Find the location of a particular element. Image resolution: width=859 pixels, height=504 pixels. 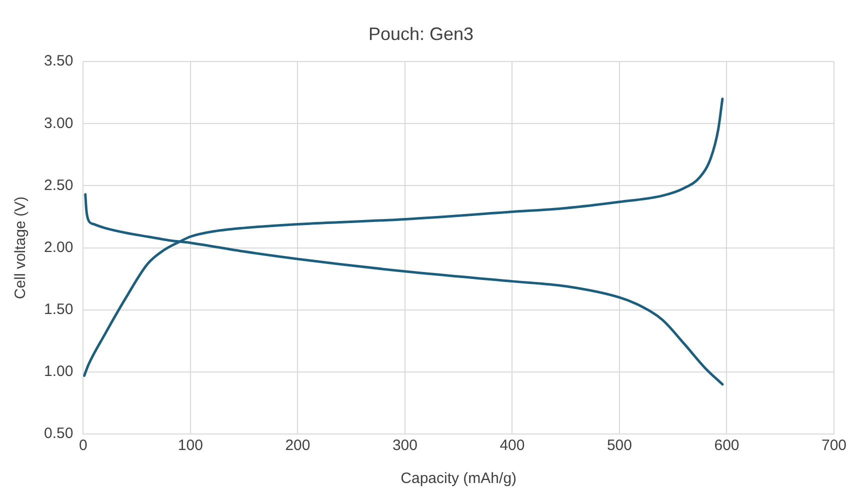

y-tick-label: 1.00 is located at coordinates (59, 371).